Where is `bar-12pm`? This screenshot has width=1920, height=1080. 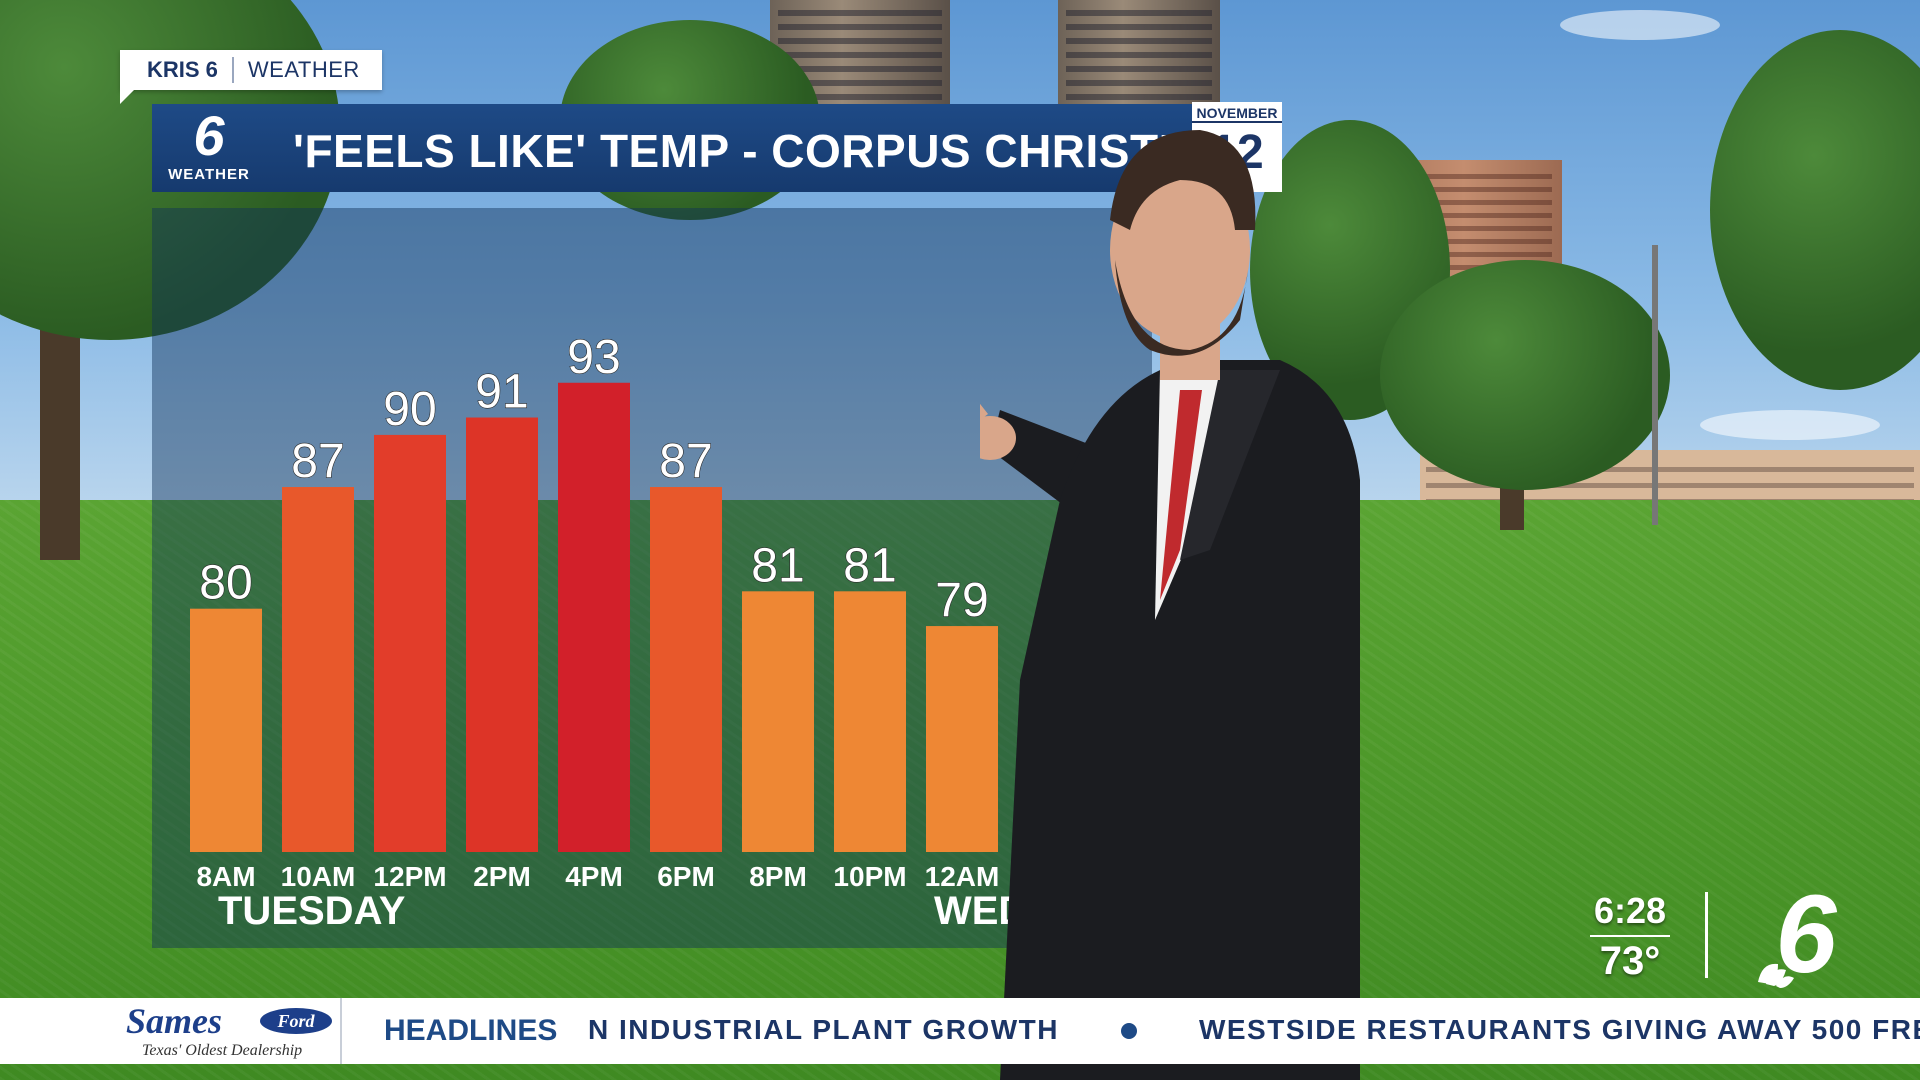 bar-12pm is located at coordinates (410, 643).